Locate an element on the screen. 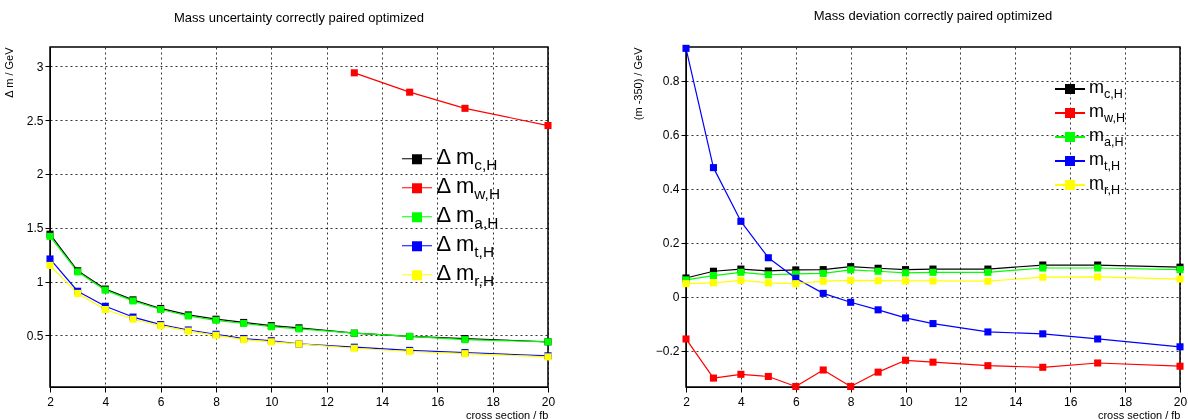 This screenshot has width=1188, height=419. legend-label: m$_{c,H}$ is located at coordinates (1106, 89).